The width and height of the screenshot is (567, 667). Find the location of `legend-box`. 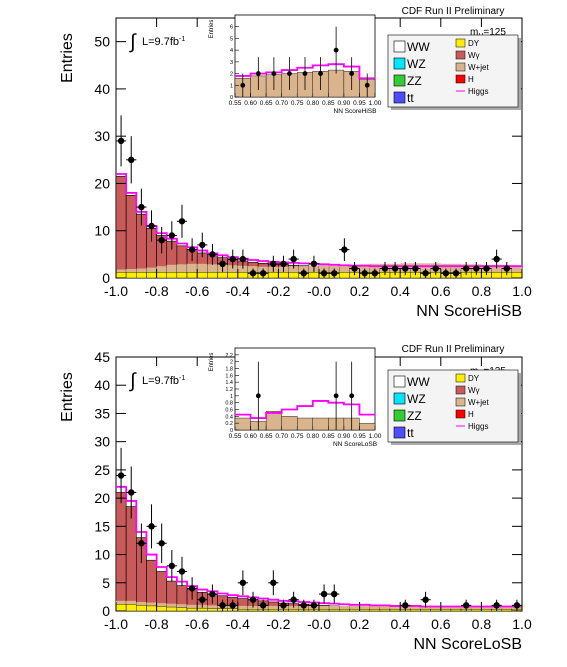

legend-box is located at coordinates (453, 406).